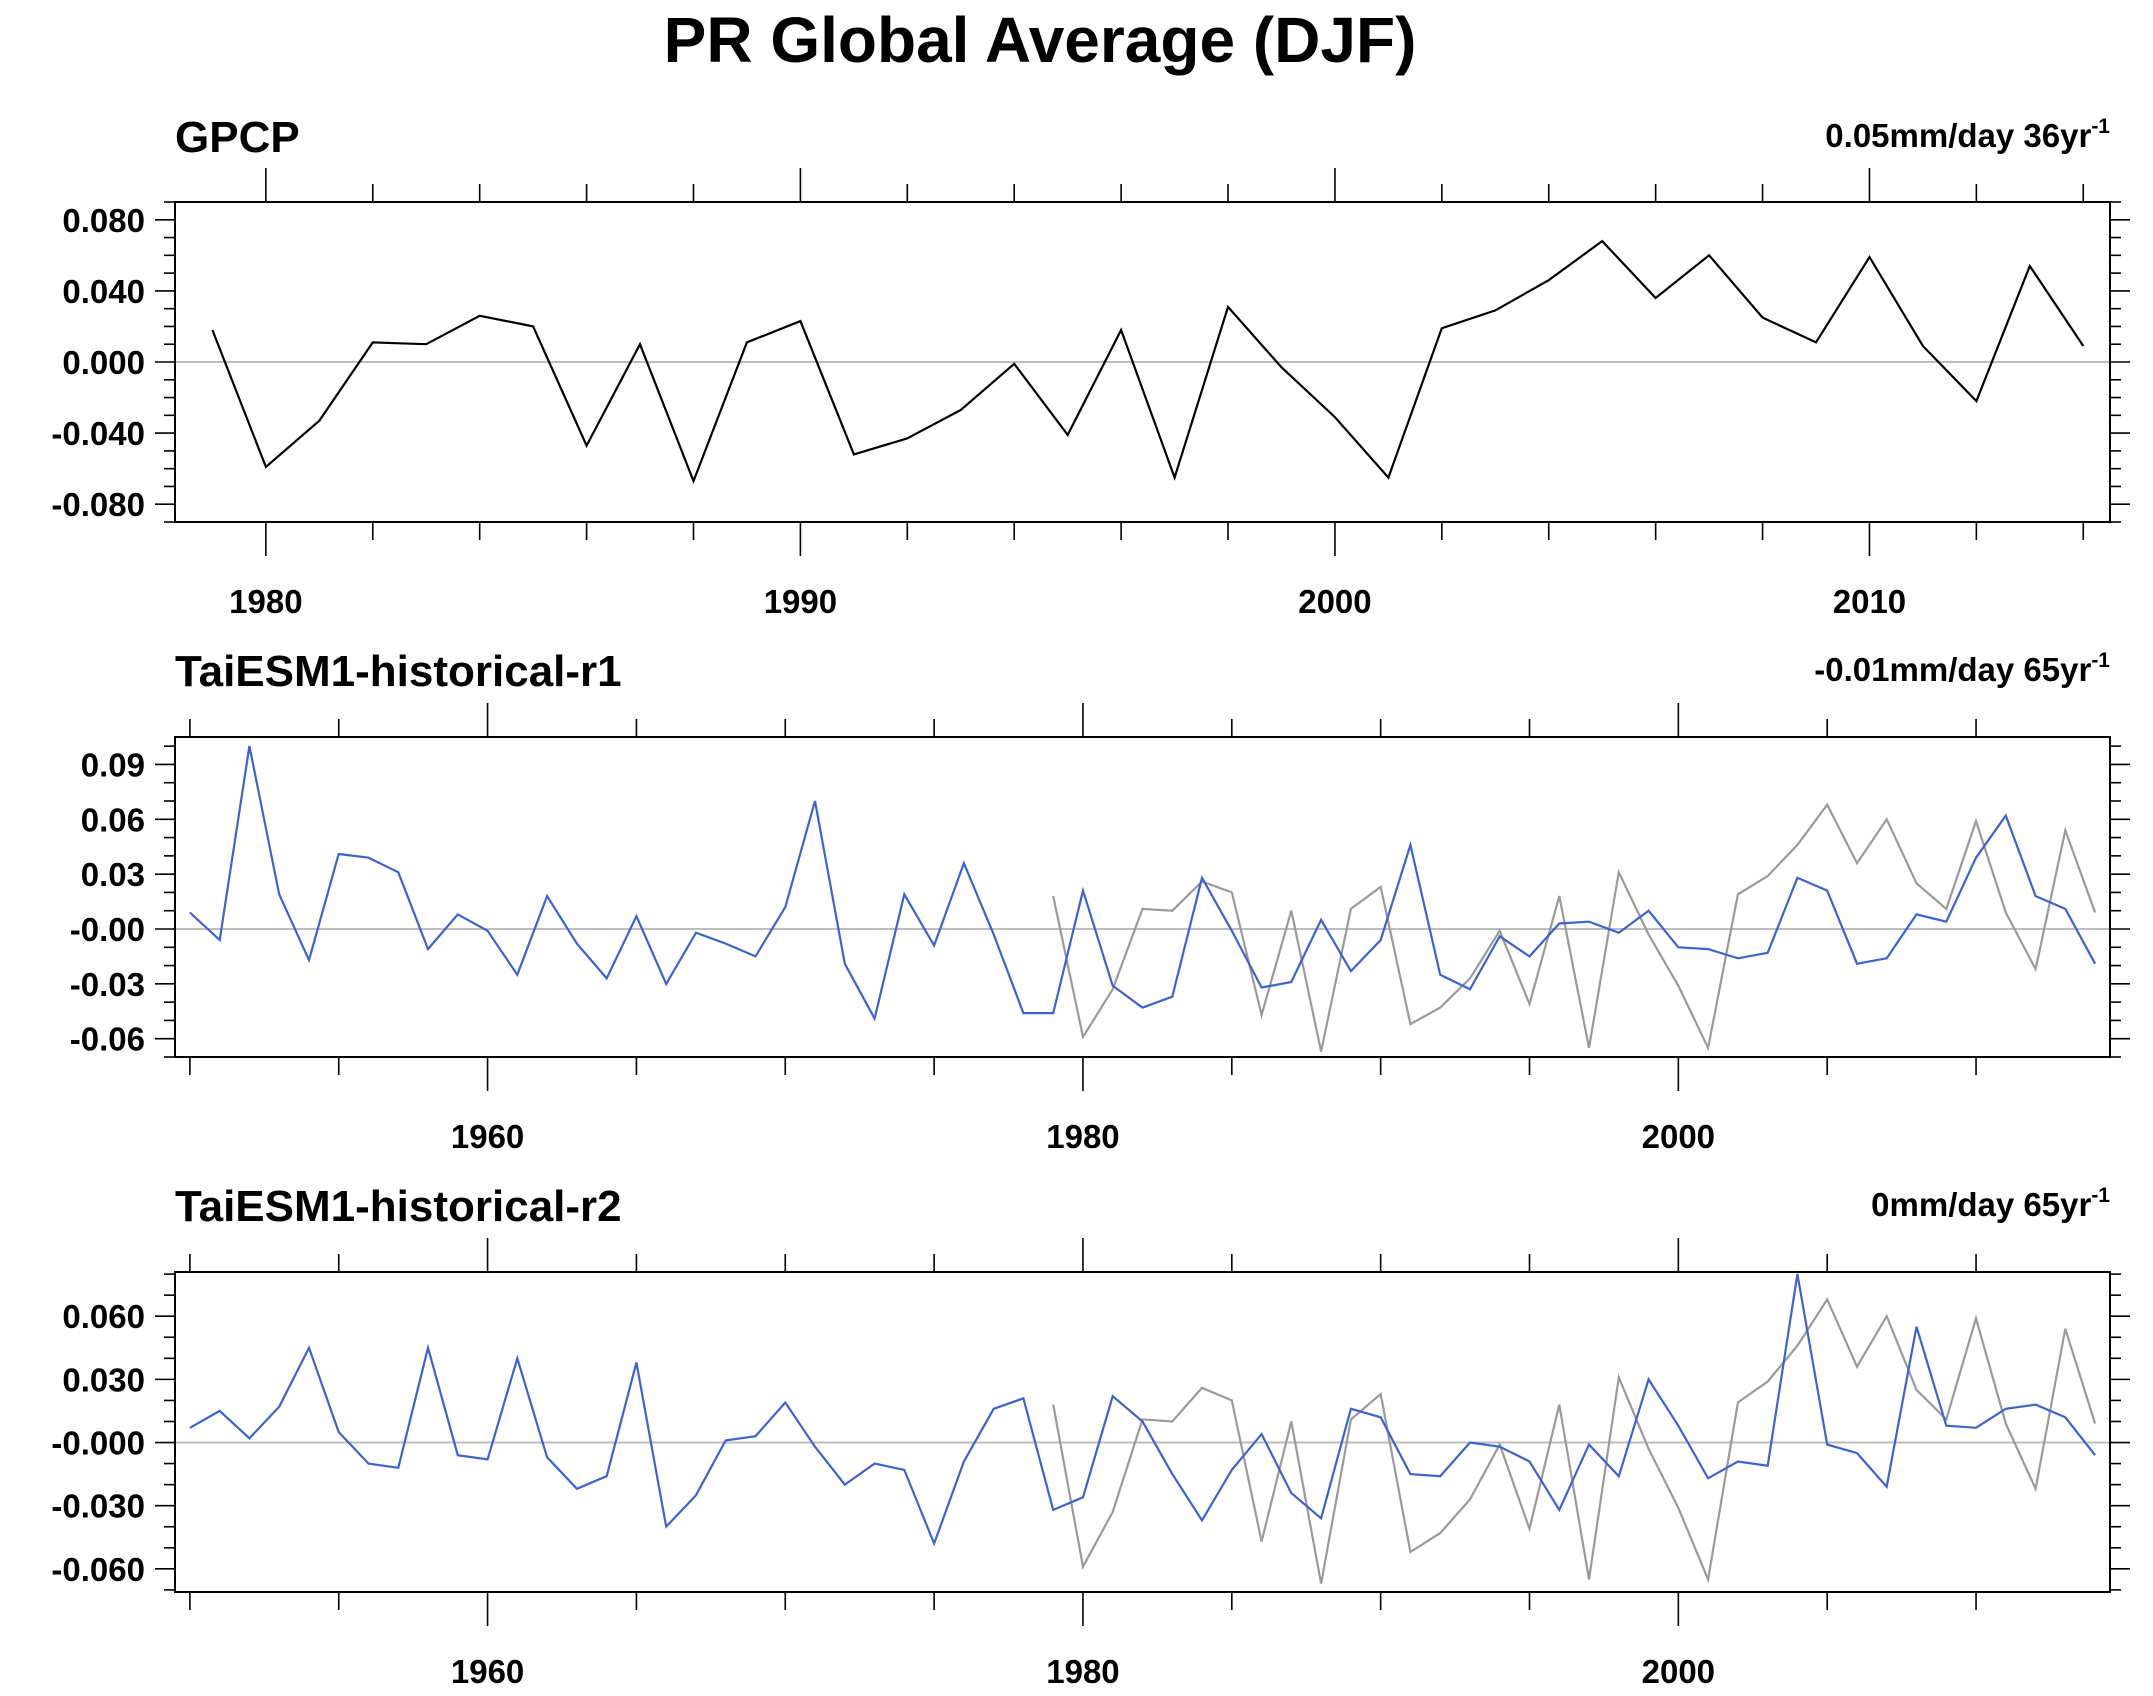 The height and width of the screenshot is (1696, 2153). Describe the element at coordinates (107, 984) in the screenshot. I see `y-tick-label: -0.03` at that location.